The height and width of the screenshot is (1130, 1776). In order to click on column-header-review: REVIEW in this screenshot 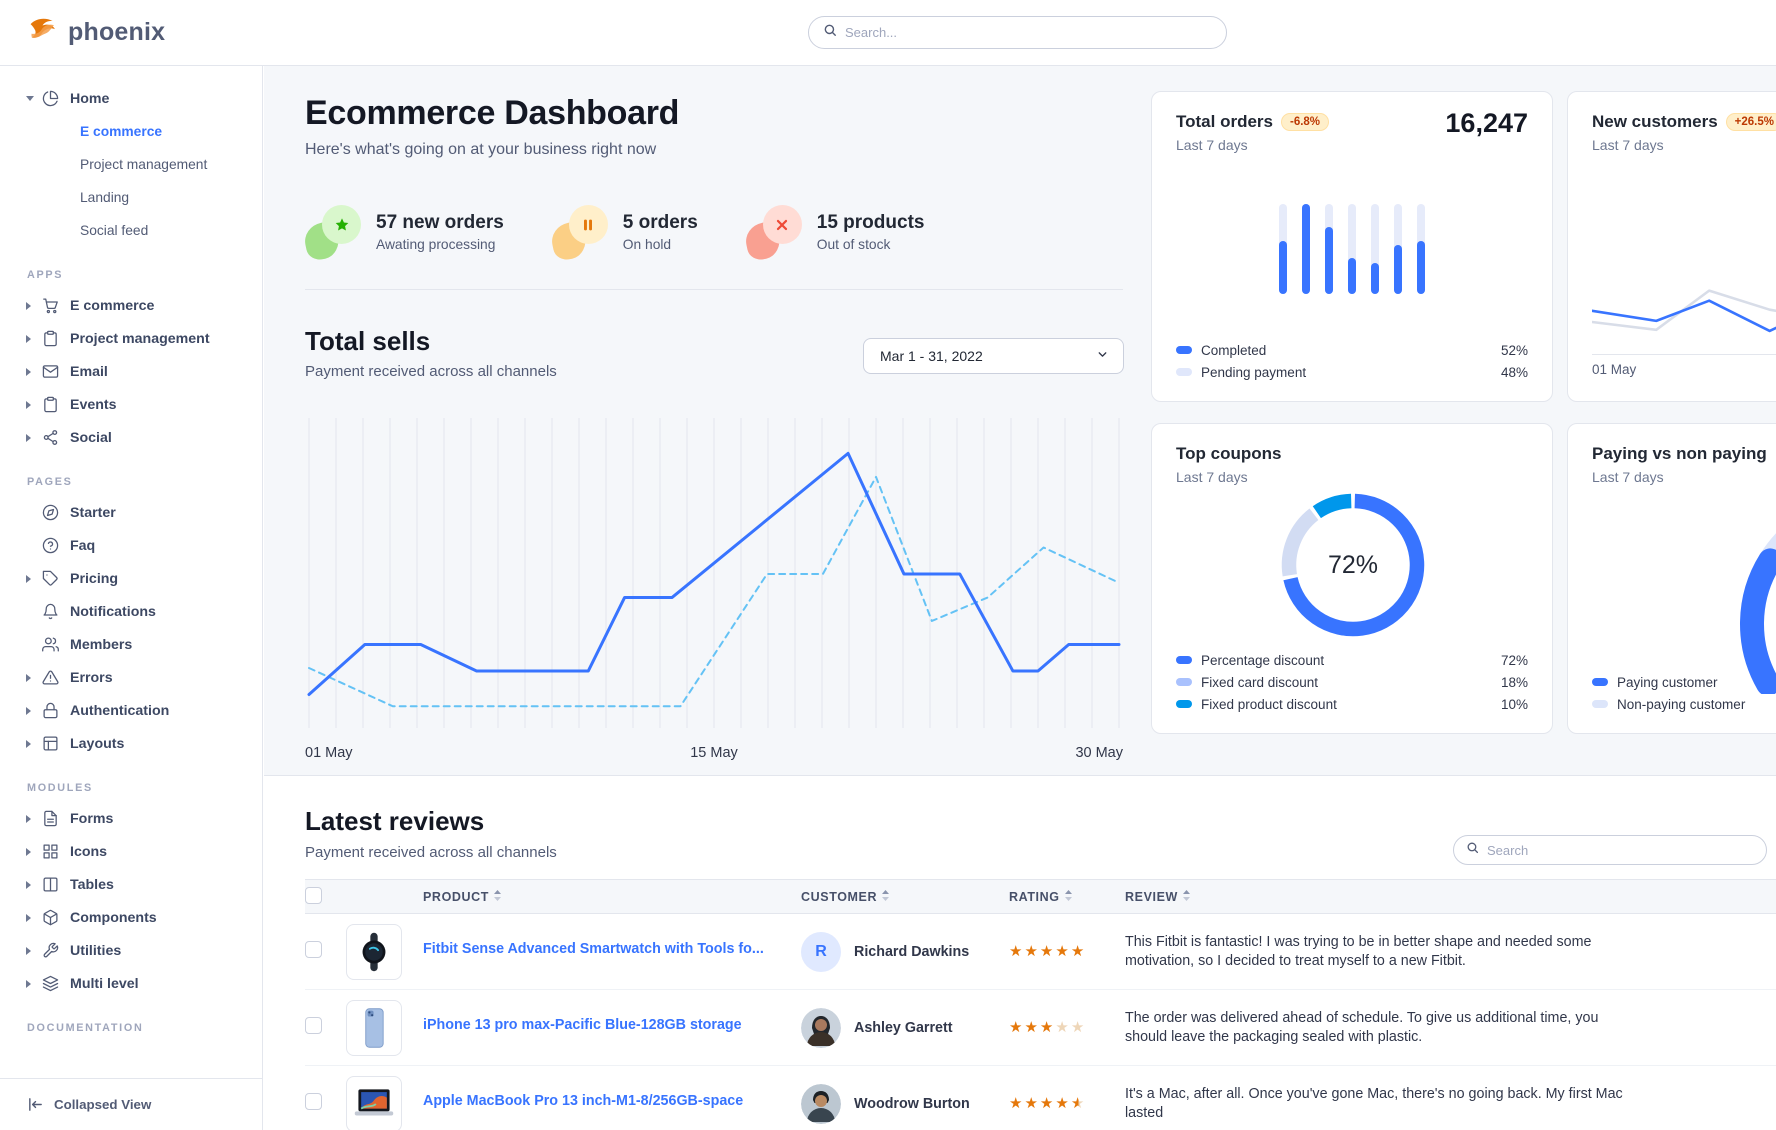, I will do `click(1405, 896)`.